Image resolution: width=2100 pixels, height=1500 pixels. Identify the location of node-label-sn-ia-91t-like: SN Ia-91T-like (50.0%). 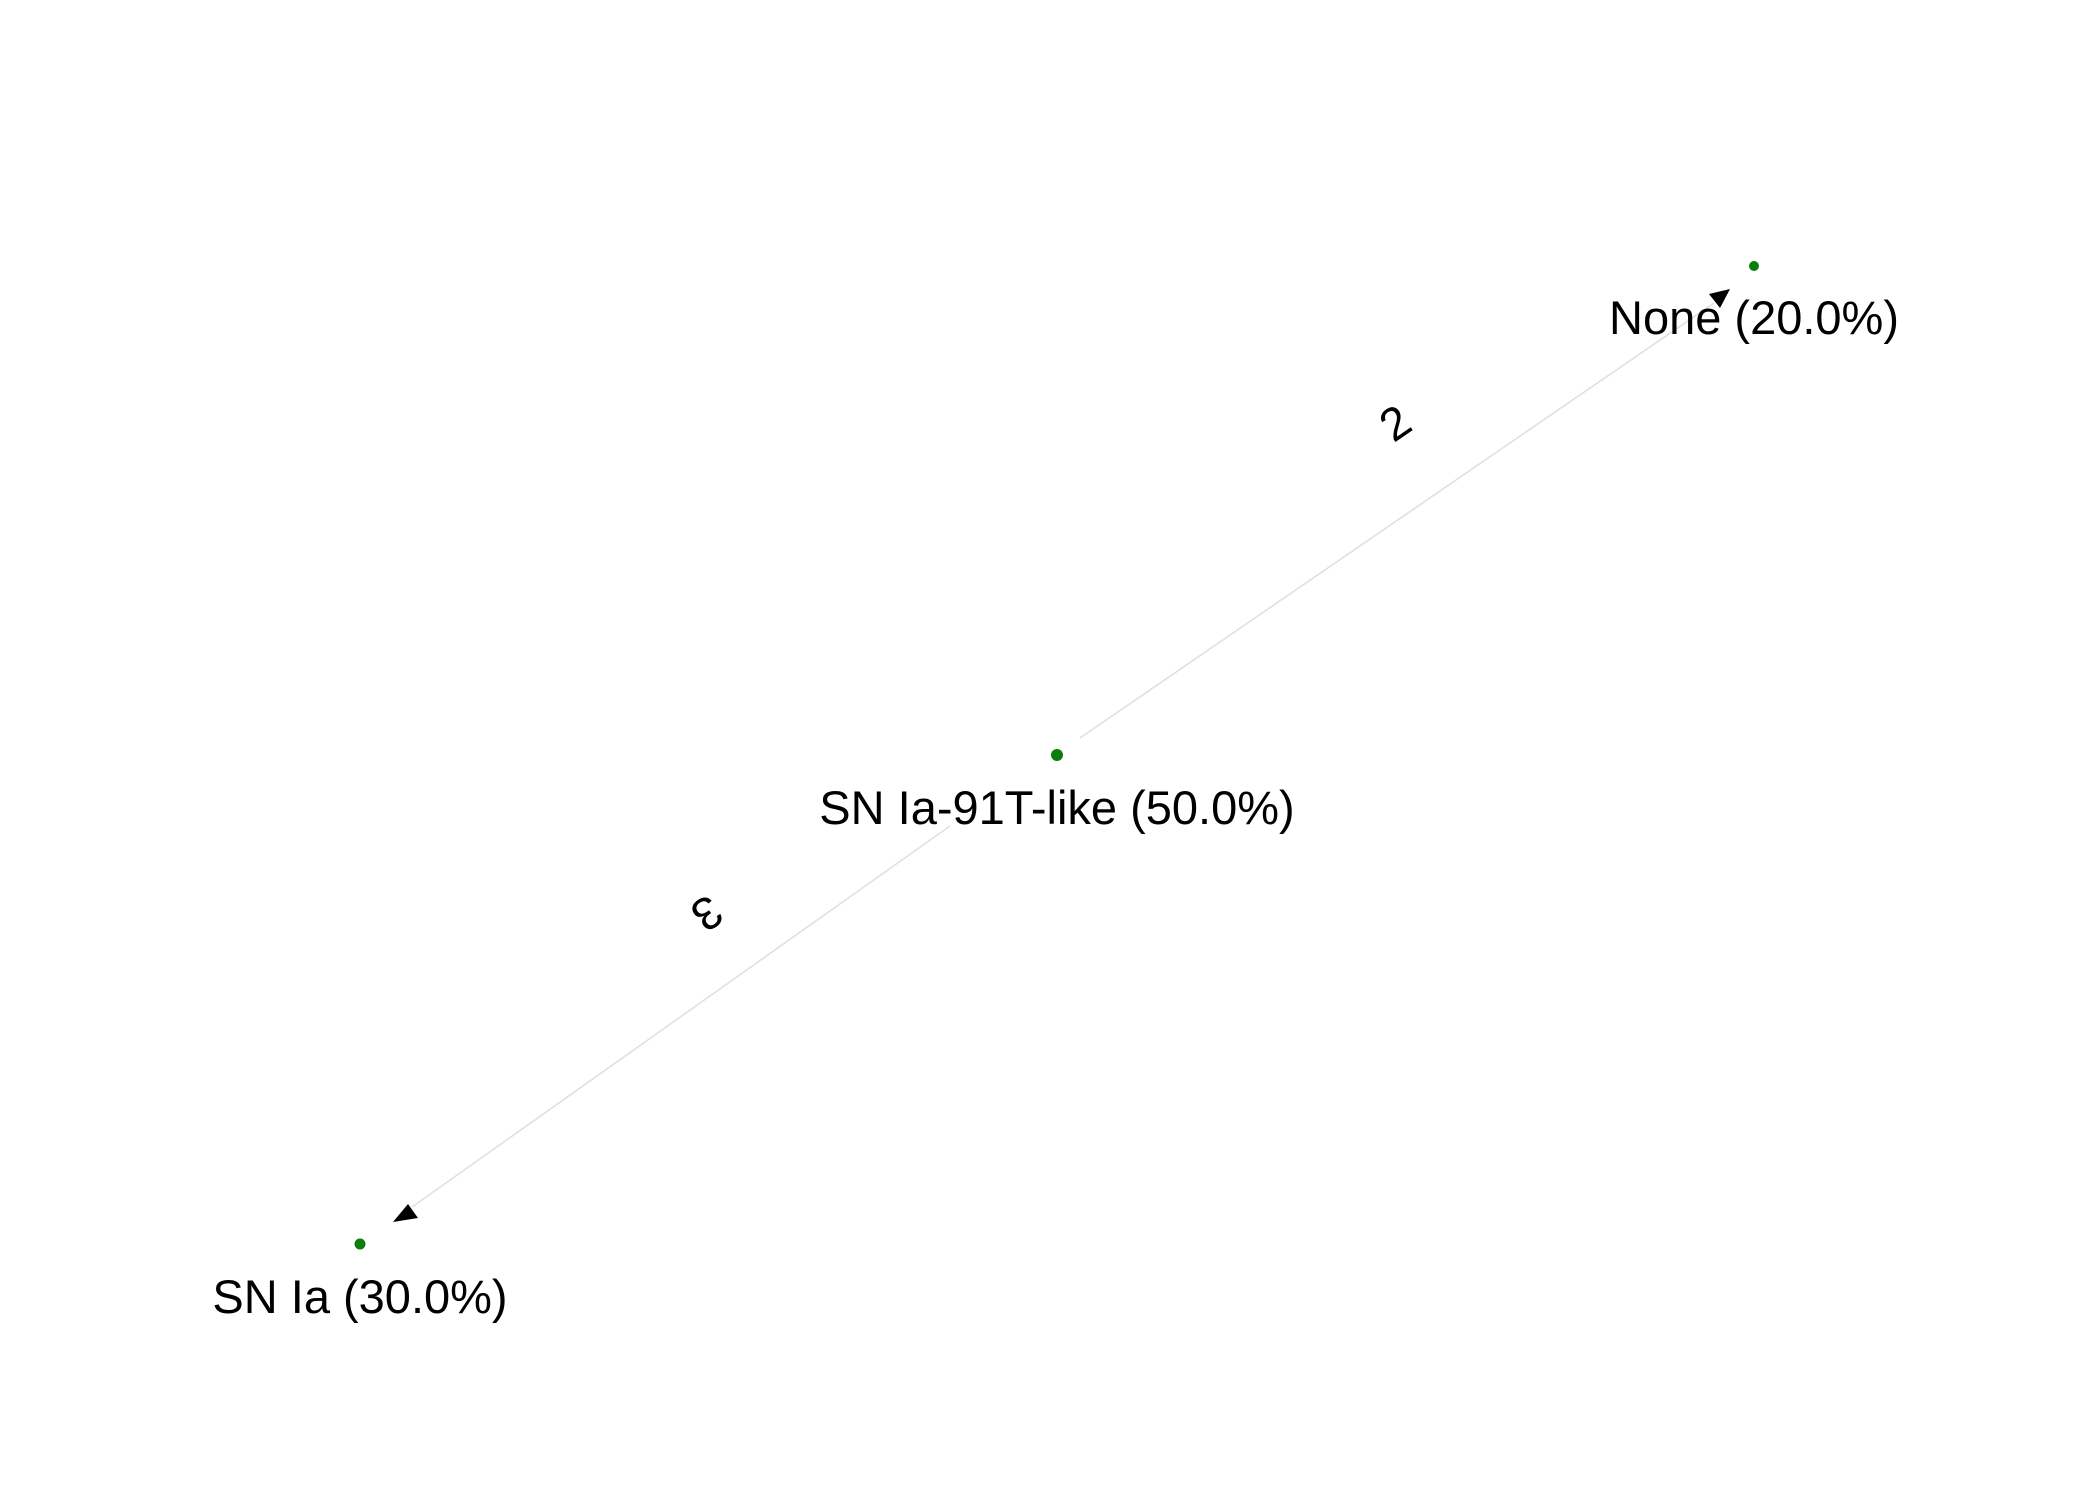
(1056, 807).